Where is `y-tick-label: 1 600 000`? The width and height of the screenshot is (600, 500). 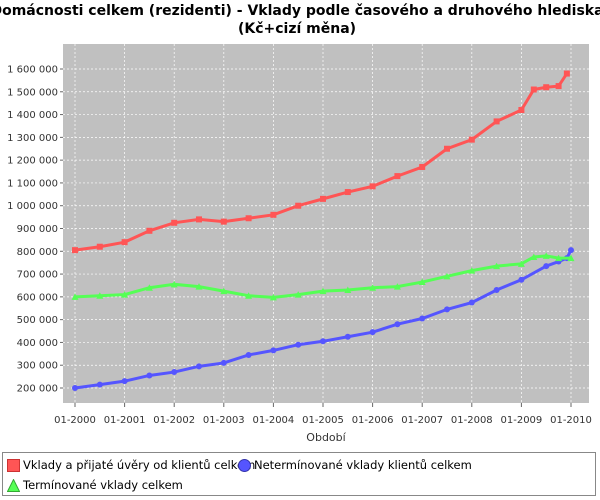 y-tick-label: 1 600 000 is located at coordinates (32, 70).